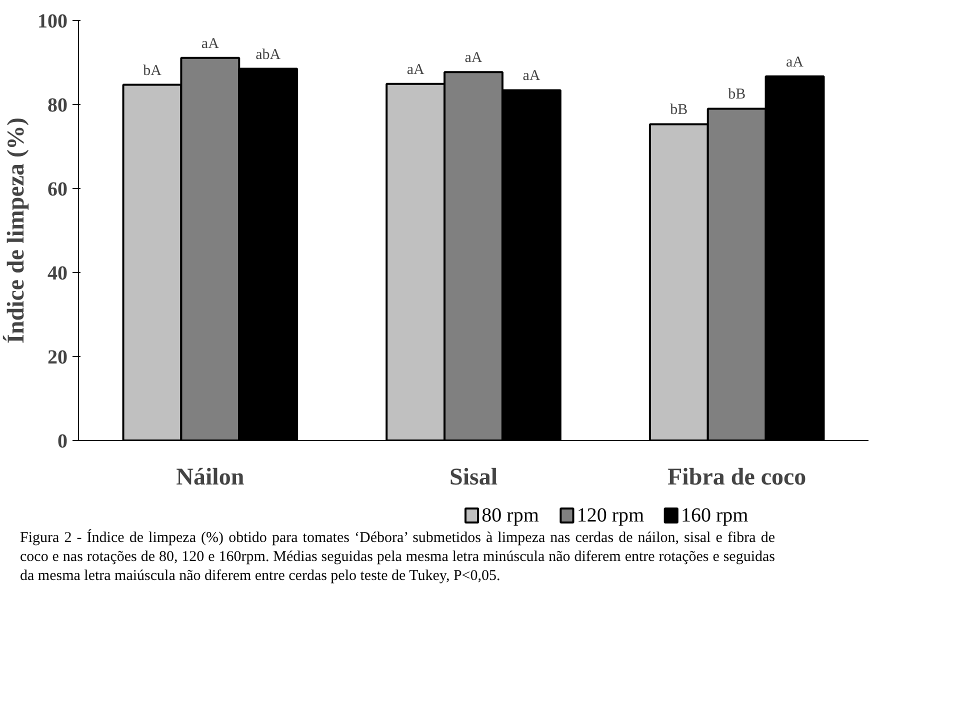 This screenshot has height=706, width=968. Describe the element at coordinates (152, 70) in the screenshot. I see `data-label: bA` at that location.